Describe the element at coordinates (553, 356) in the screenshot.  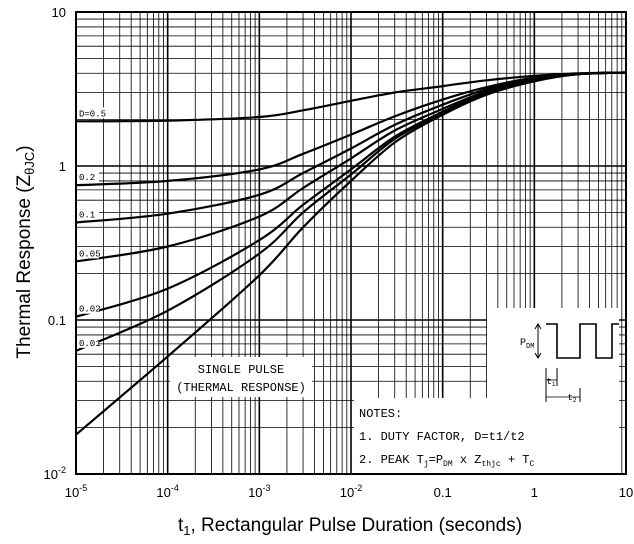
I see `pulse-waveform-diagram: PDM t1 t2` at that location.